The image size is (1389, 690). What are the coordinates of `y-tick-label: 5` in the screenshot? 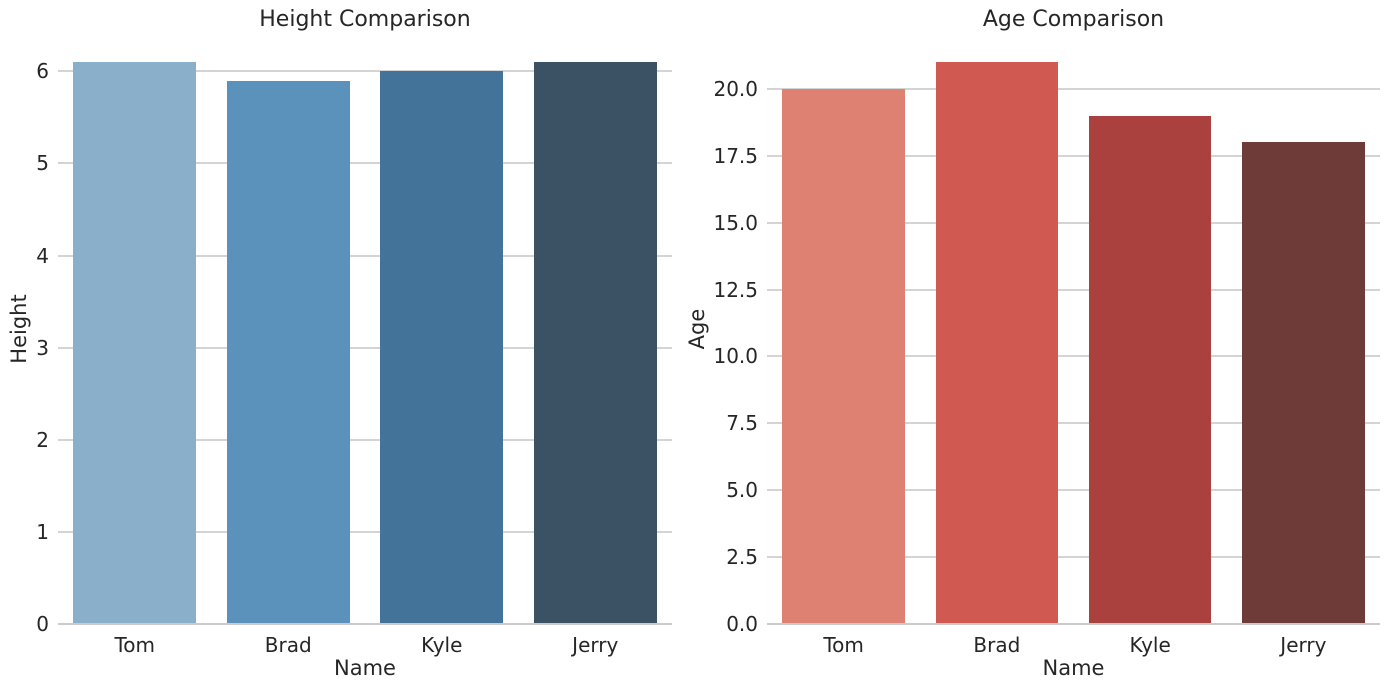 It's located at (42, 163).